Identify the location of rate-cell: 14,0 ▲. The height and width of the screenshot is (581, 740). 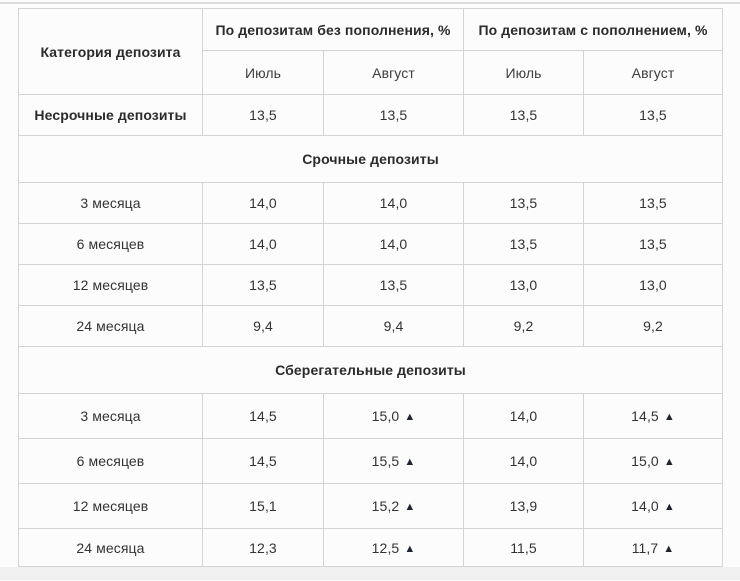
(653, 506).